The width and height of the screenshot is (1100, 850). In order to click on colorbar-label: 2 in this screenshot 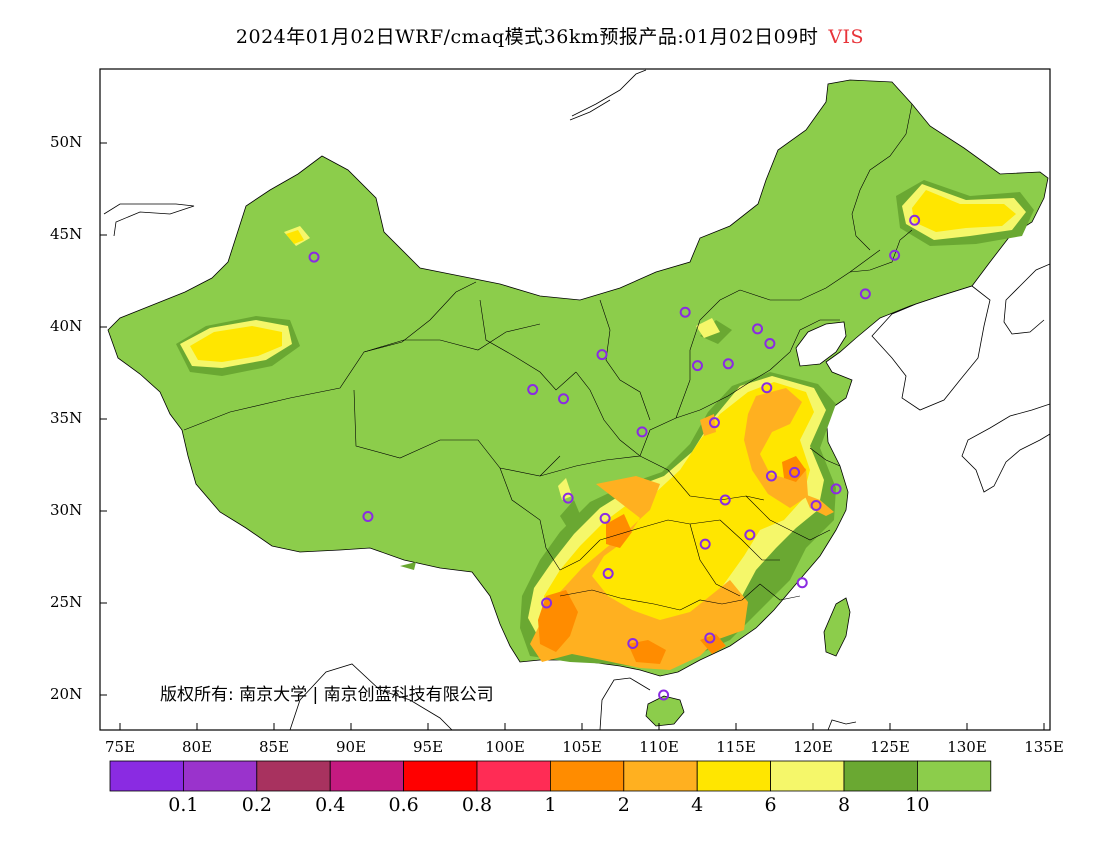, I will do `click(623, 805)`.